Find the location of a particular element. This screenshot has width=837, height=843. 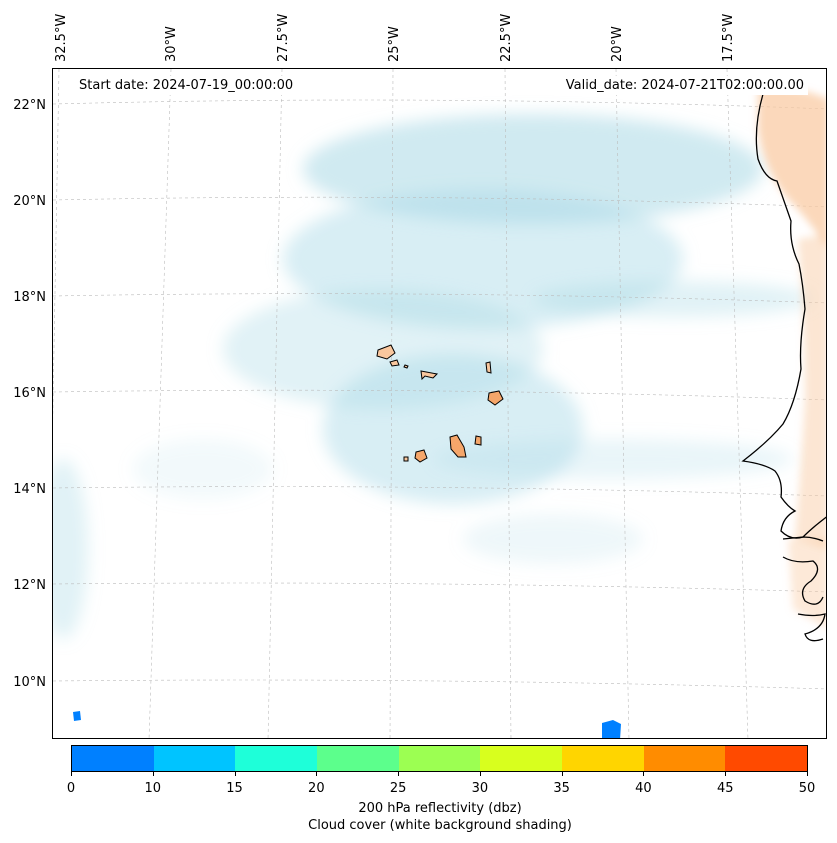

grid-lon-17-5w is located at coordinates (737, 403).